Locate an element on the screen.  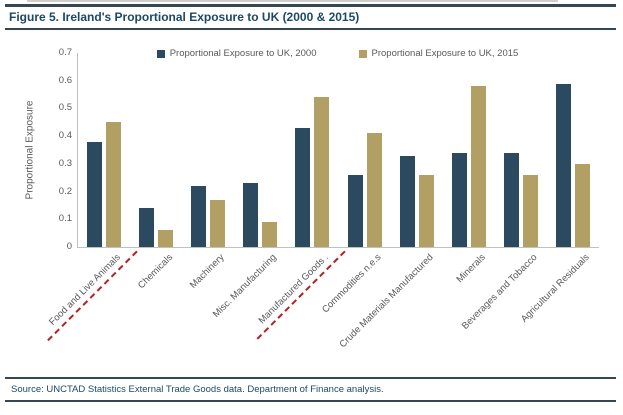
x-axis-label: Chemicals is located at coordinates (155, 271).